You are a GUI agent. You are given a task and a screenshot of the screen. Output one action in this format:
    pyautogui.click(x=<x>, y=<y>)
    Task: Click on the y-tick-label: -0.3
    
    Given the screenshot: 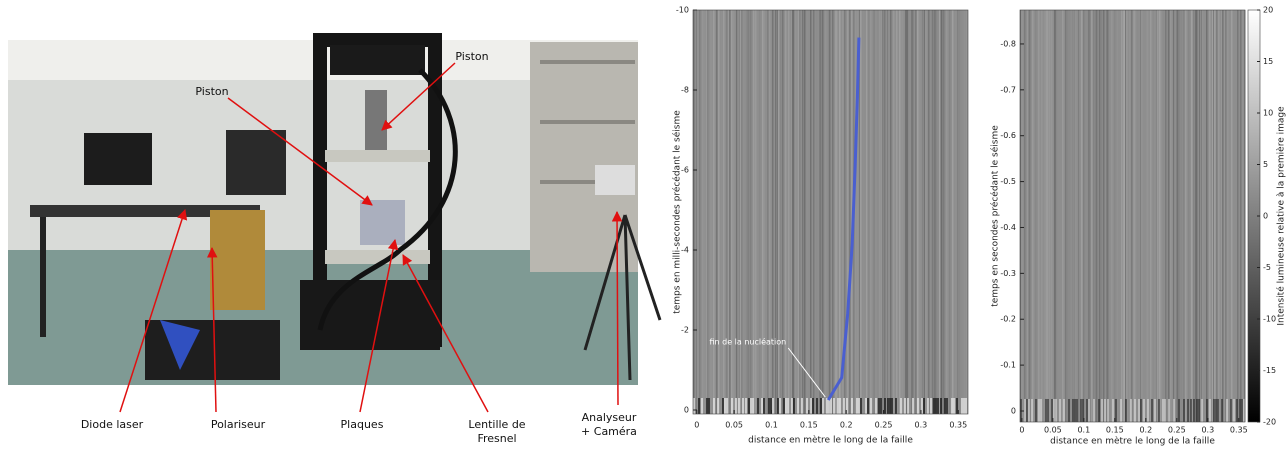 What is the action you would take?
    pyautogui.click(x=1008, y=273)
    